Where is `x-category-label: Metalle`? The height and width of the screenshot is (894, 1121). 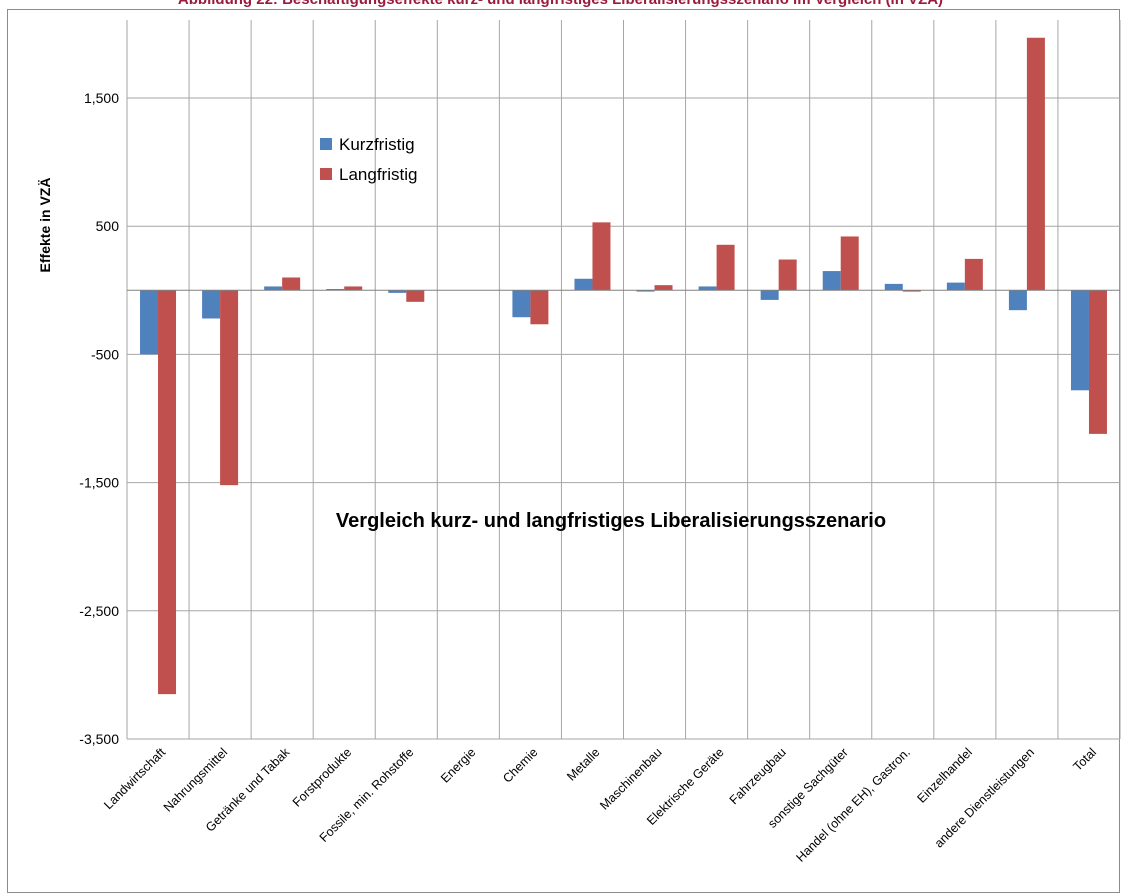 x-category-label: Metalle is located at coordinates (583, 764).